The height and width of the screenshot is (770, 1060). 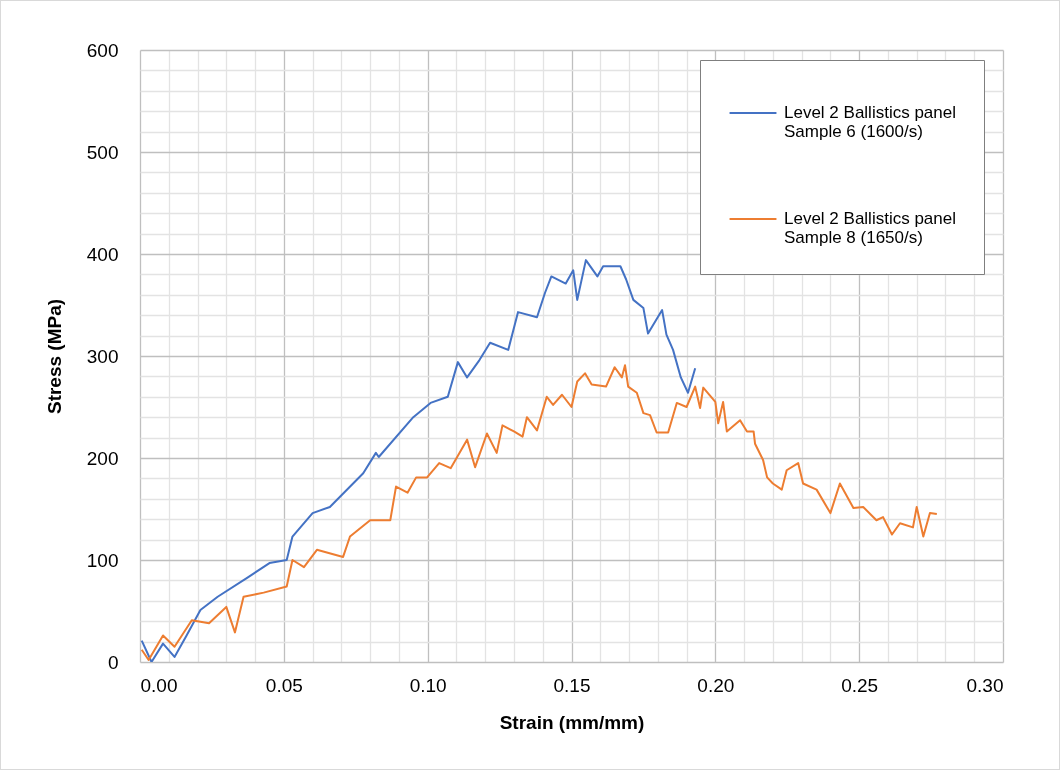 What do you see at coordinates (985, 685) in the screenshot?
I see `x-tick-label: 0.30` at bounding box center [985, 685].